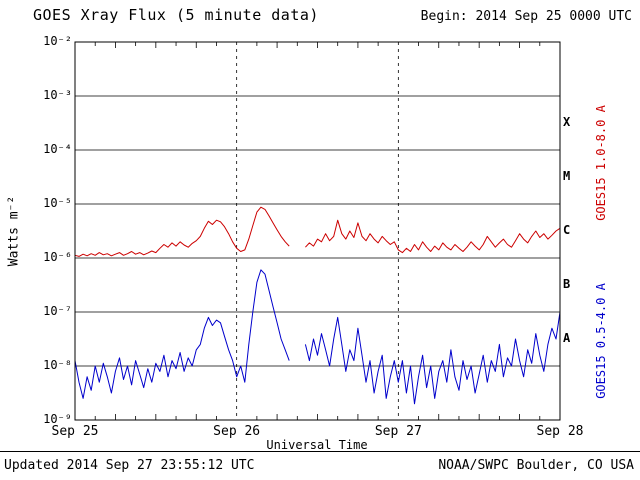 This screenshot has width=640, height=480. Describe the element at coordinates (57, 203) in the screenshot. I see `y-tick-label: 10⁻⁵` at that location.